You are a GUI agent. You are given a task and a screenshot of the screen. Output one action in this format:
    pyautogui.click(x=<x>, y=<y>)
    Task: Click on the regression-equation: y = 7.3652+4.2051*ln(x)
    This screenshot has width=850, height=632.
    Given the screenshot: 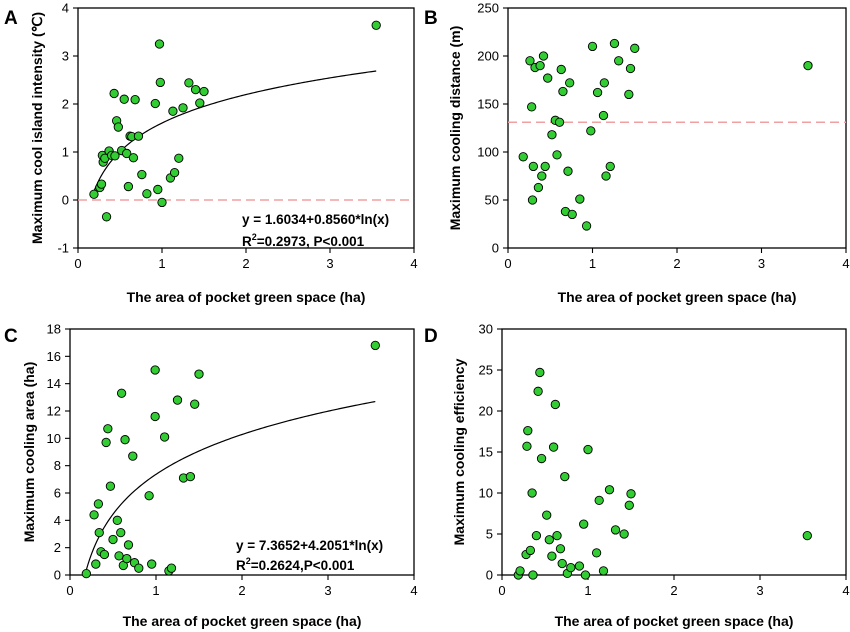 What is the action you would take?
    pyautogui.click(x=309, y=545)
    